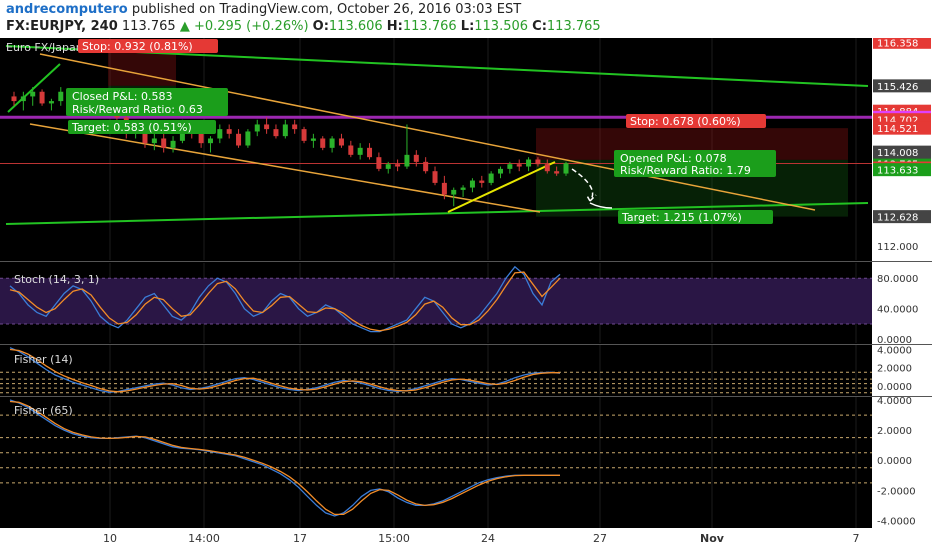 The width and height of the screenshot is (932, 550). I want to click on trade1-info-box, so click(147, 102).